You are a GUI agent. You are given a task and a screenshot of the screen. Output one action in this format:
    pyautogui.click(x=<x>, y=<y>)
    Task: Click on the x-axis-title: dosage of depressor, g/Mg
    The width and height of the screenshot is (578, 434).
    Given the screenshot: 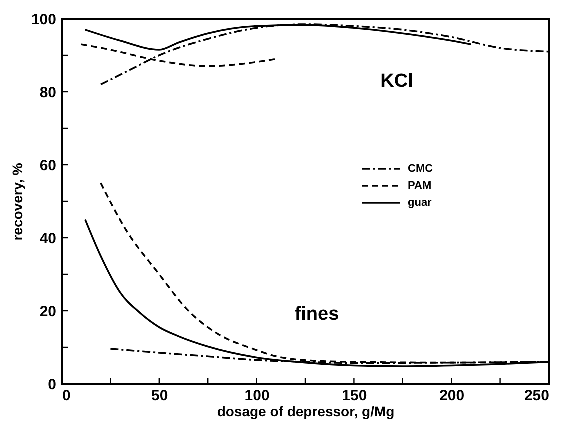 What is the action you would take?
    pyautogui.click(x=306, y=412)
    